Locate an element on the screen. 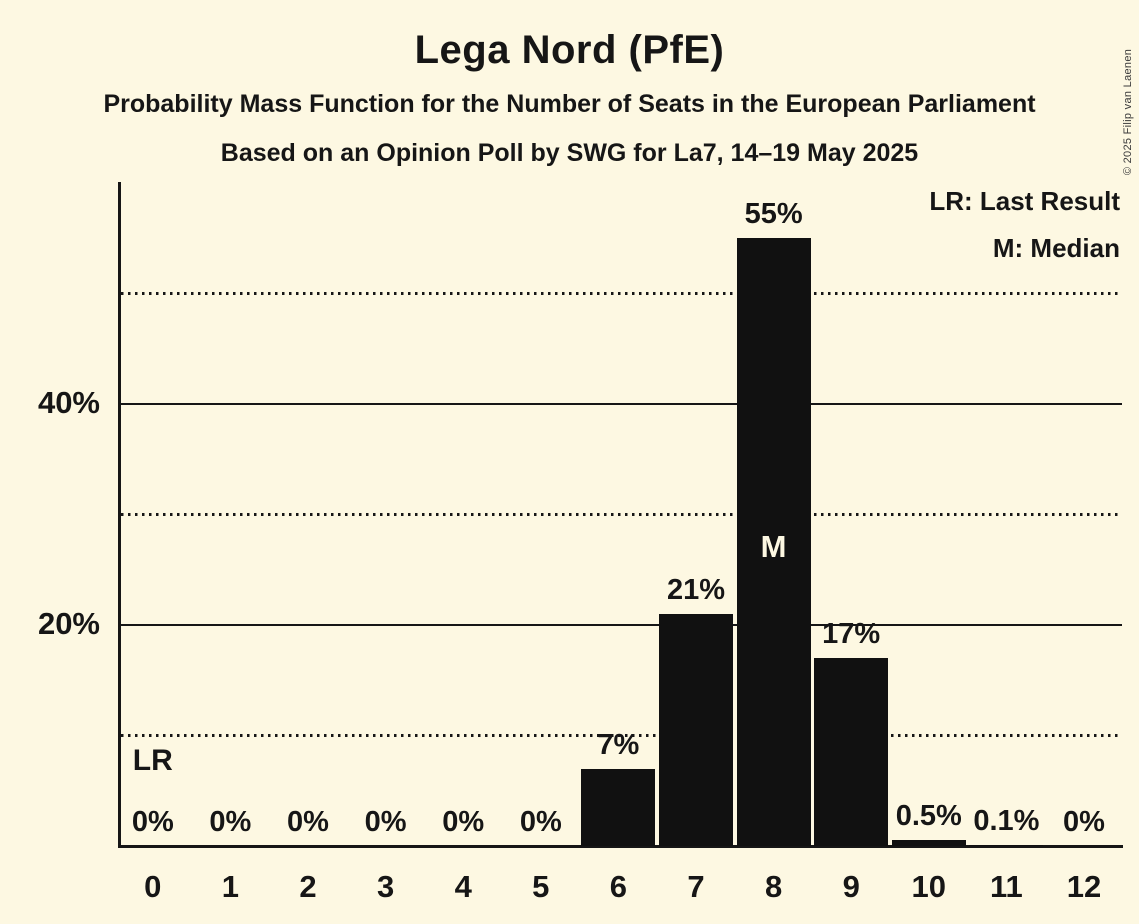 This screenshot has width=1139, height=924. x-axis-labels: 0 1 2 3 4 5 6 7 8 9 10 11 12 is located at coordinates (619, 887).